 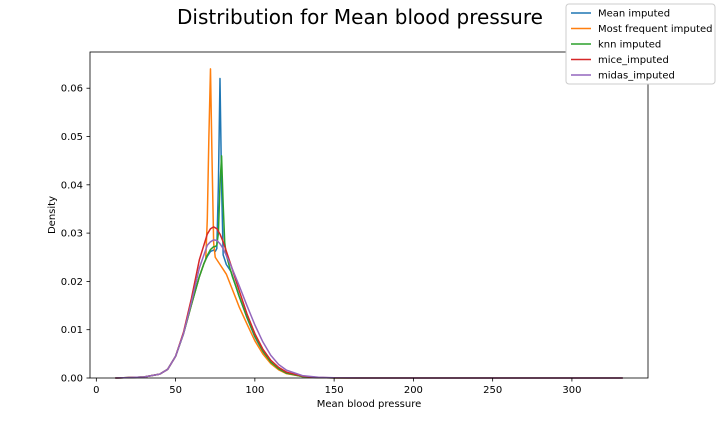 What do you see at coordinates (254, 390) in the screenshot?
I see `x-tick-label-2: 100` at bounding box center [254, 390].